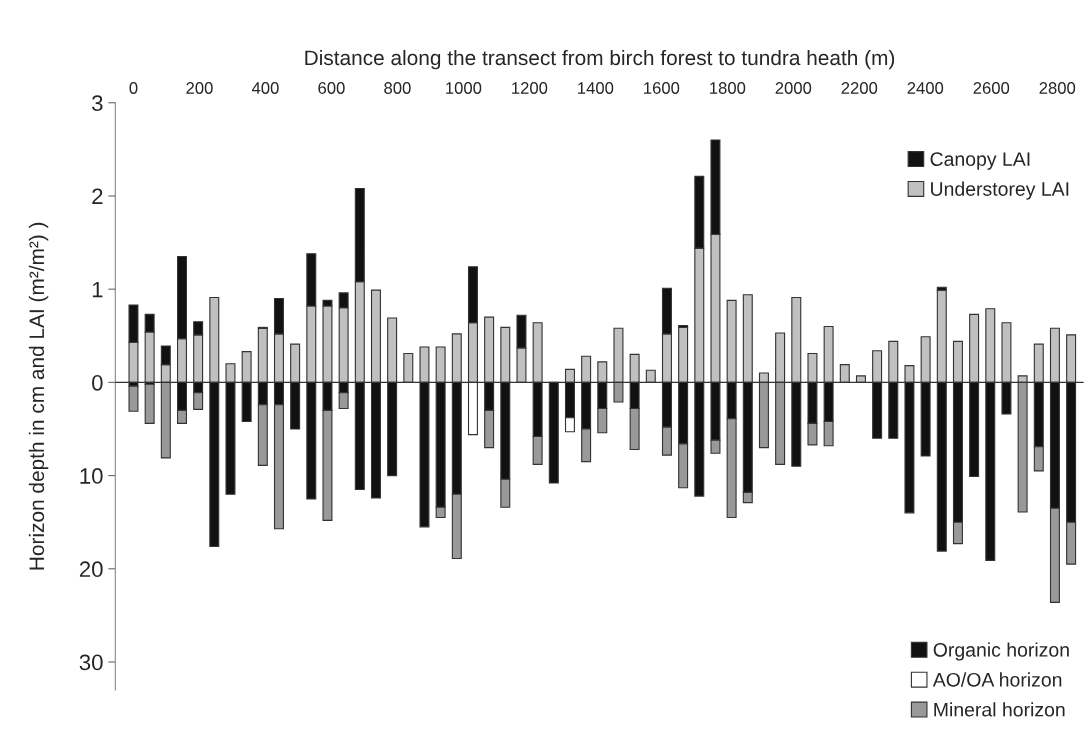 The height and width of the screenshot is (734, 1088). I want to click on y2-tick-label: 1, so click(97, 289).